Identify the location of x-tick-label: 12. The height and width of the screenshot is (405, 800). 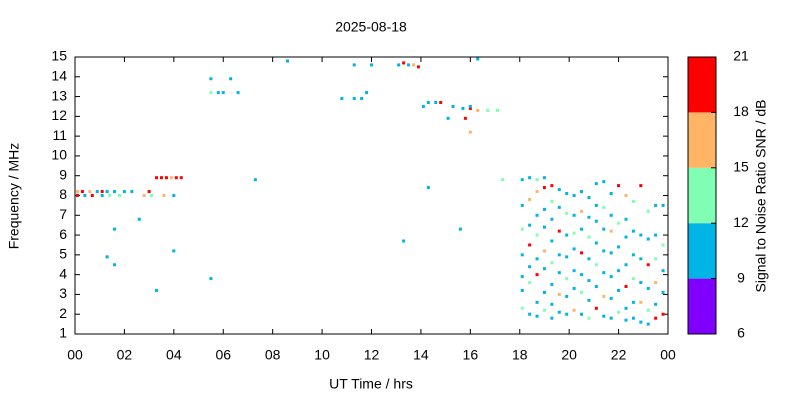
(372, 355).